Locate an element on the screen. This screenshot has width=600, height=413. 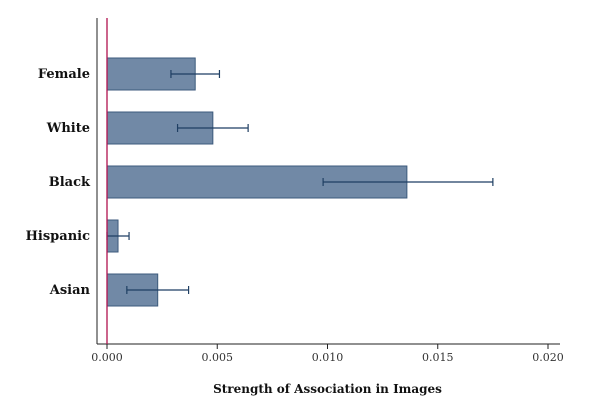
category-labels-group: Female White Black Hispanic Asian is located at coordinates (58, 182).